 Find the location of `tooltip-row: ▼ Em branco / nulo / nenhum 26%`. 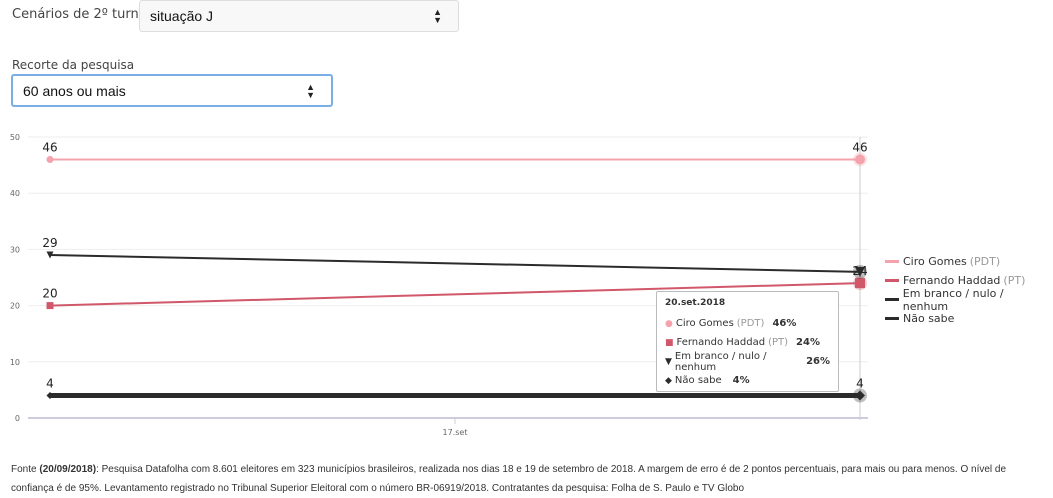

tooltip-row: ▼ Em branco / nulo / nenhum 26% is located at coordinates (747, 361).